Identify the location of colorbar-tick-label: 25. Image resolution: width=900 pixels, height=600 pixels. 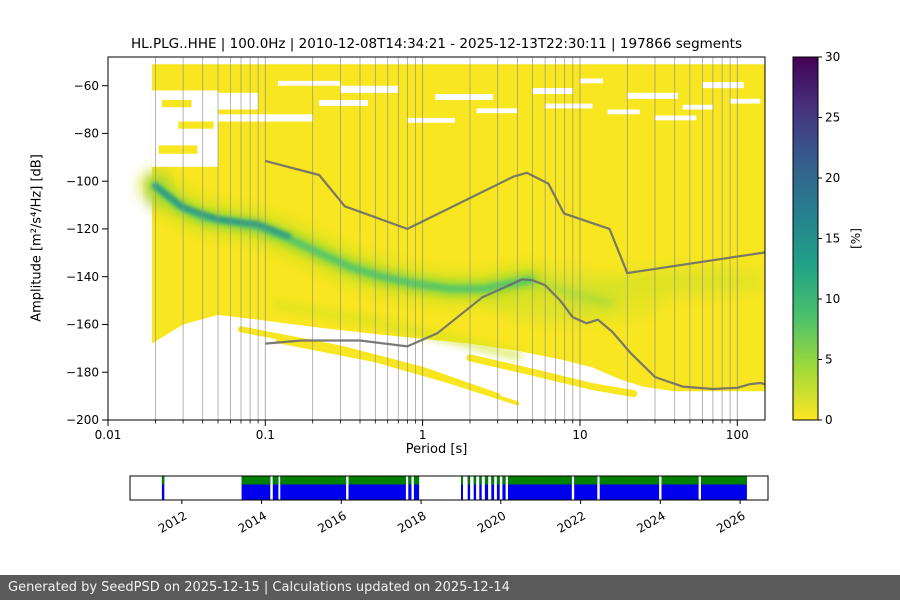
(832, 118).